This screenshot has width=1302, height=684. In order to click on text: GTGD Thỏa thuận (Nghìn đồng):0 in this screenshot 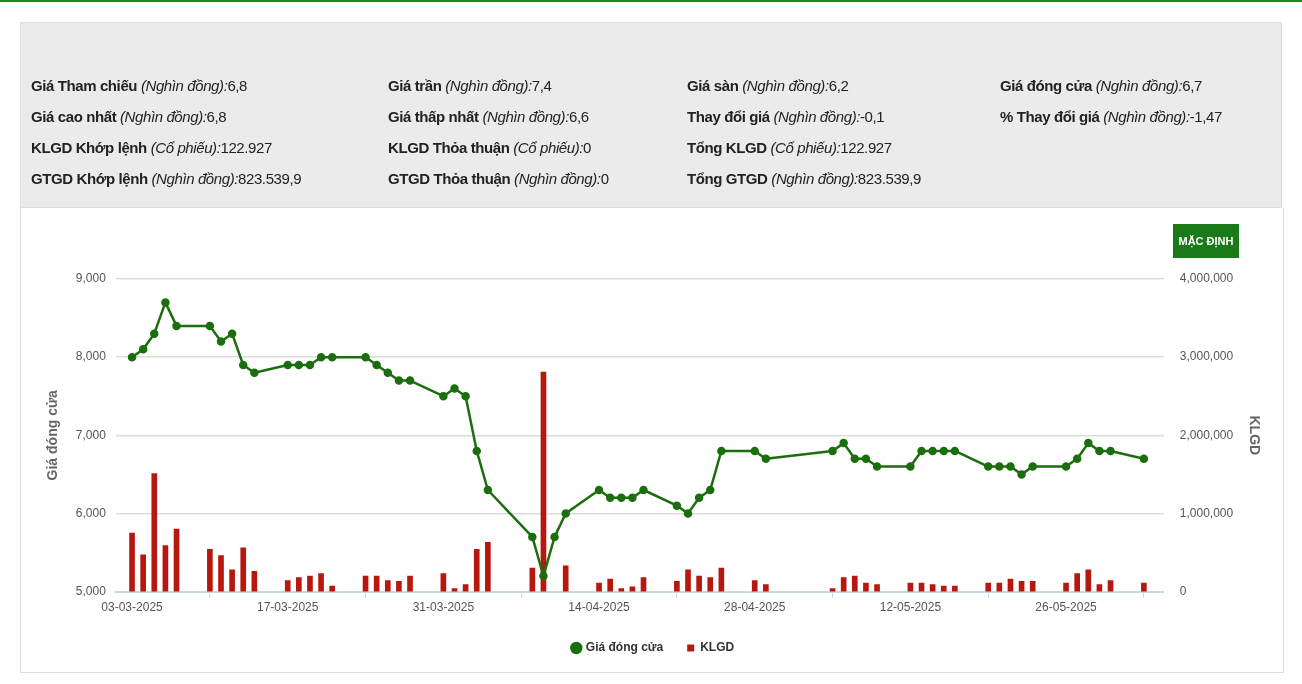, I will do `click(498, 178)`.